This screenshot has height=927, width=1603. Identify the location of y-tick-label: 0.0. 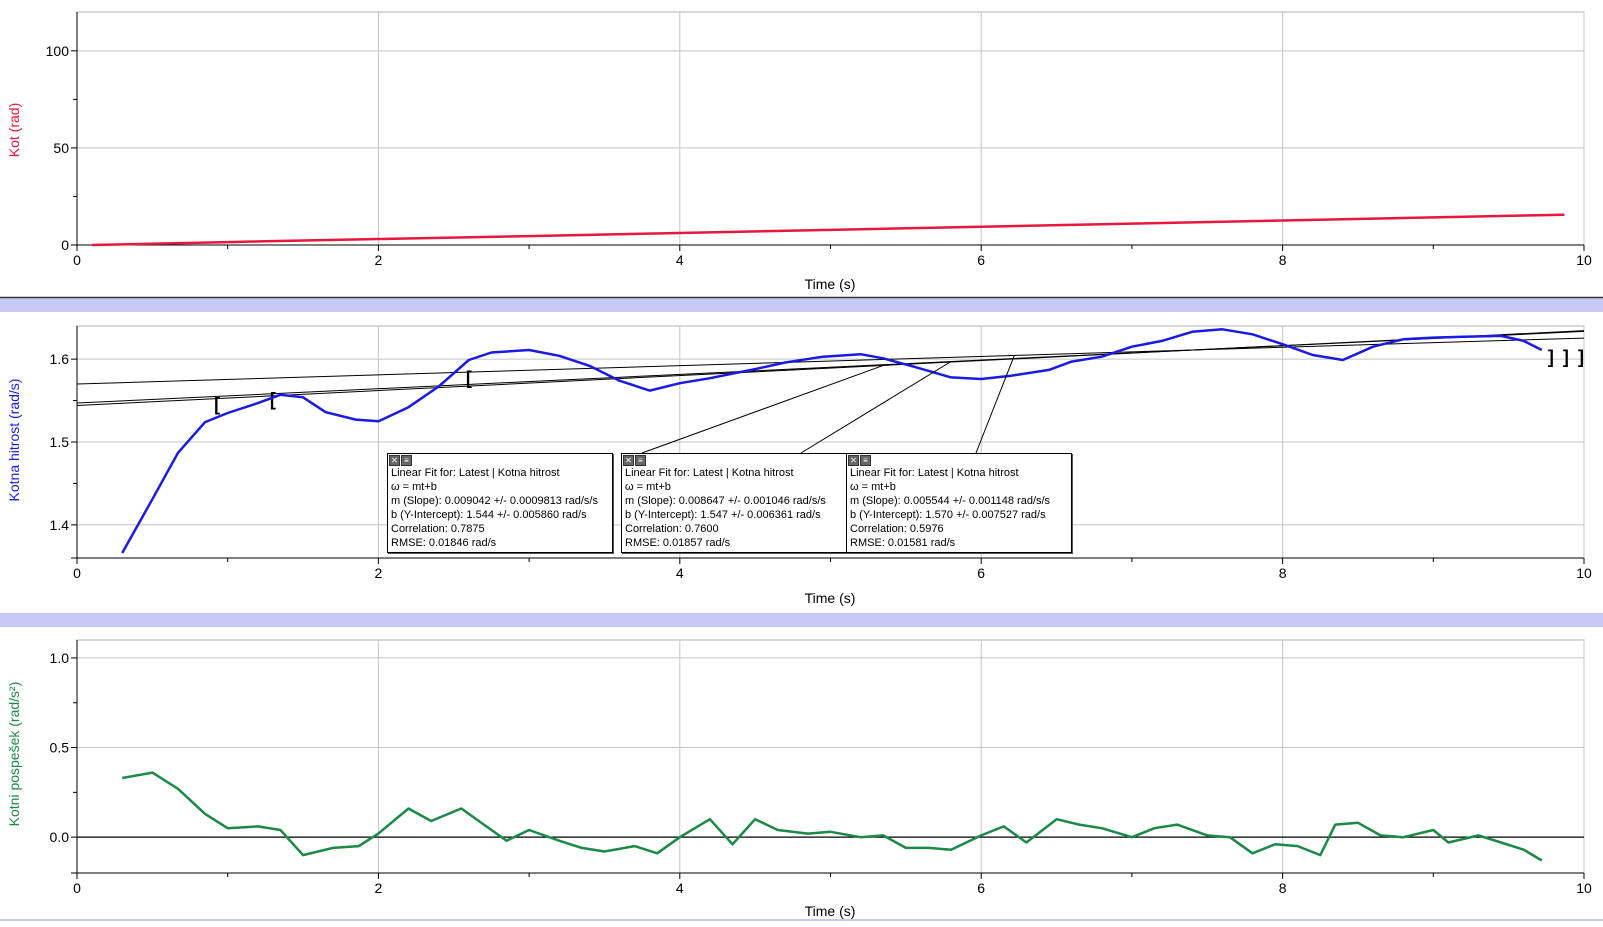
(60, 837).